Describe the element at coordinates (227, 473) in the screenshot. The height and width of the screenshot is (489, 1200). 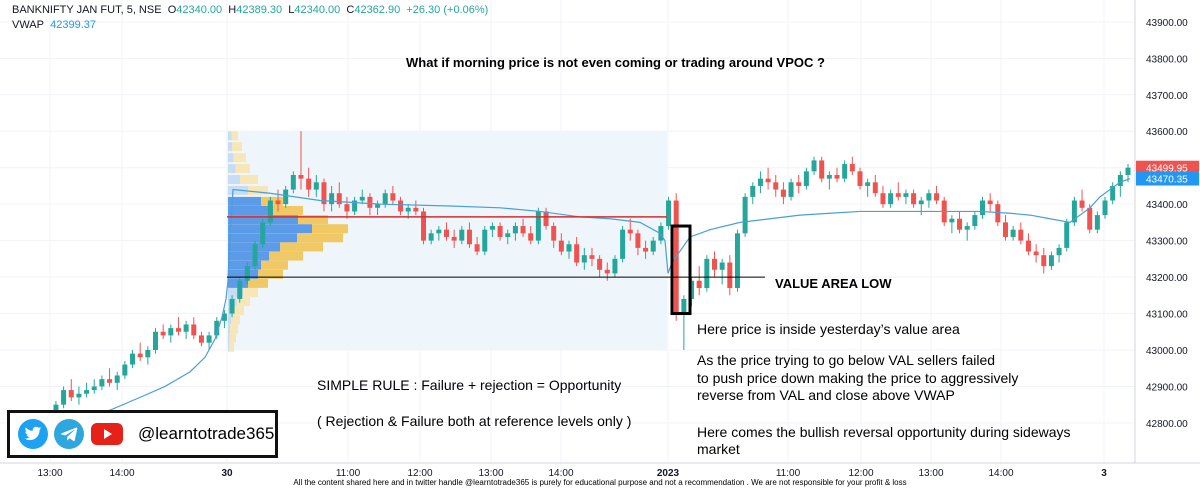
I see `time-tick-label: 30` at that location.